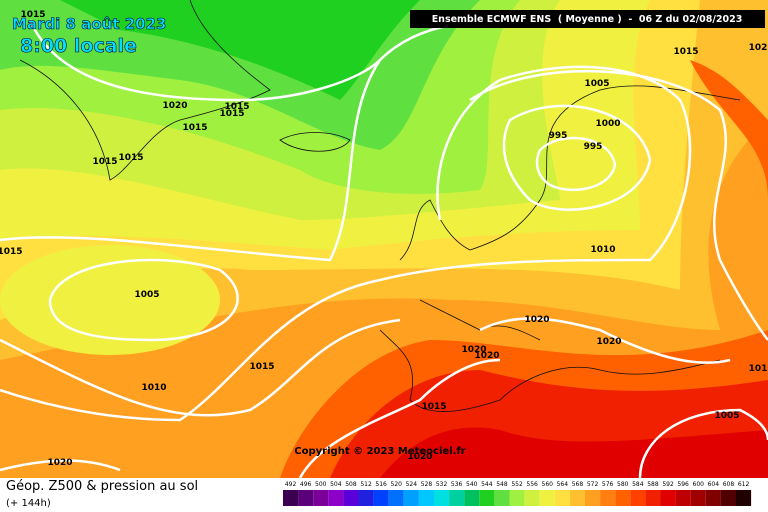 This screenshot has height=512, width=768. Describe the element at coordinates (638, 484) in the screenshot. I see `scale-label: 584` at that location.